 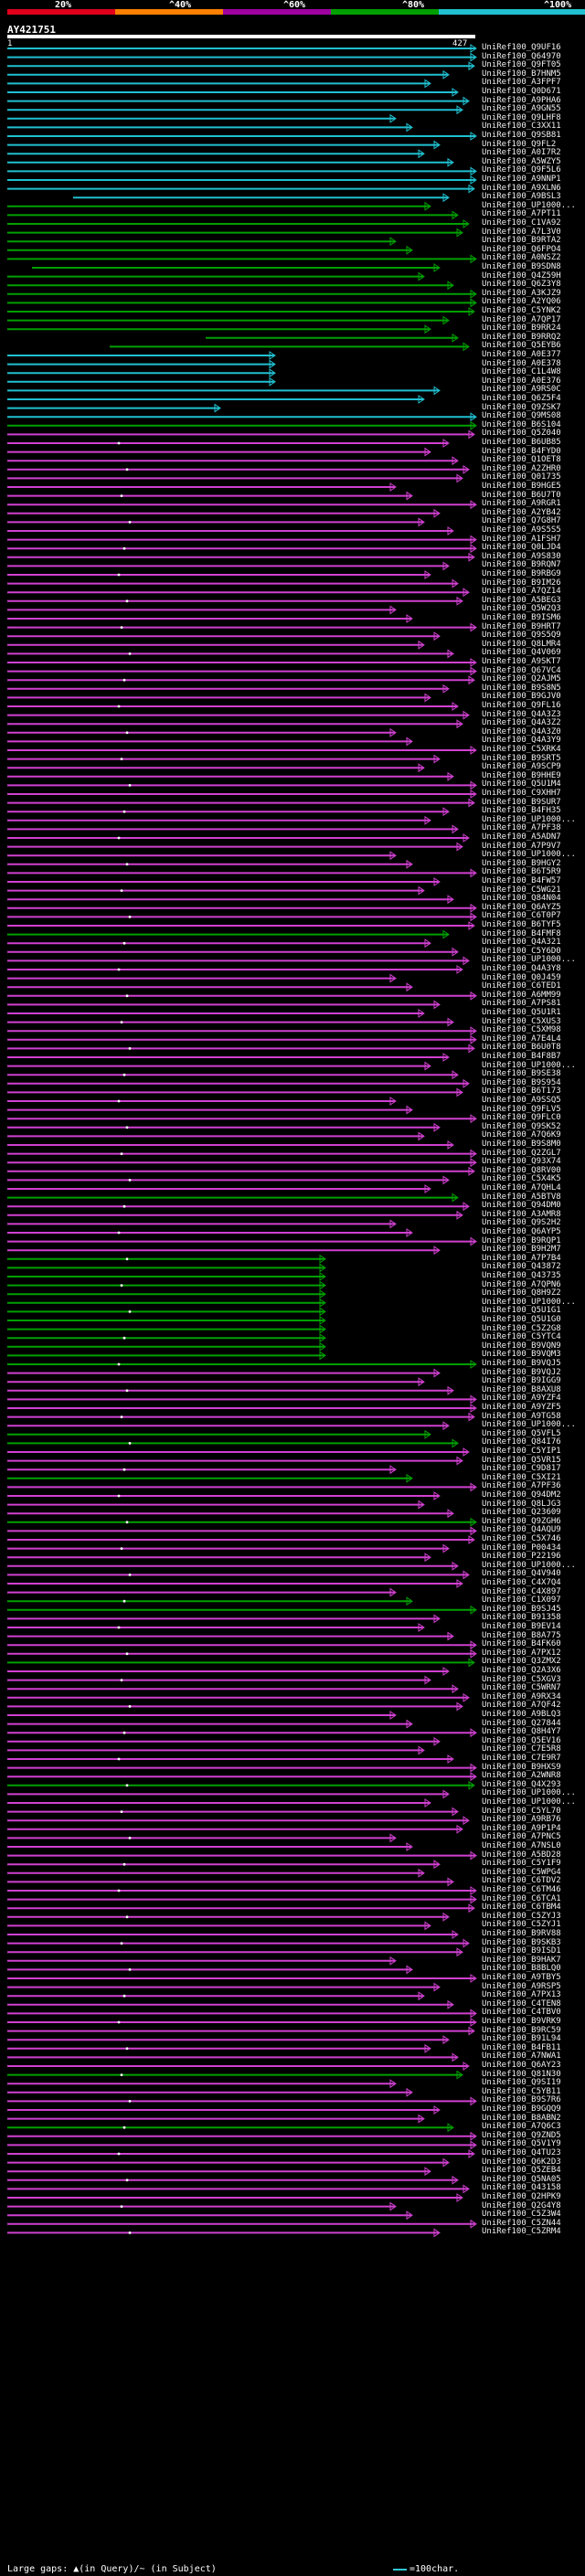 I want to click on hit-label: UniRef100_B8AXU8, so click(x=521, y=1389).